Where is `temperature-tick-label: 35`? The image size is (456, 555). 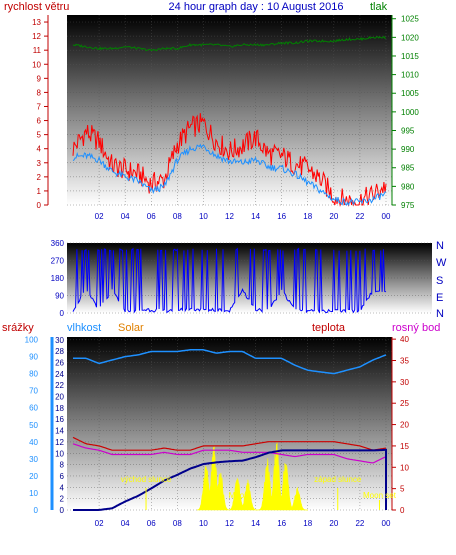 temperature-tick-label: 35 is located at coordinates (404, 360).